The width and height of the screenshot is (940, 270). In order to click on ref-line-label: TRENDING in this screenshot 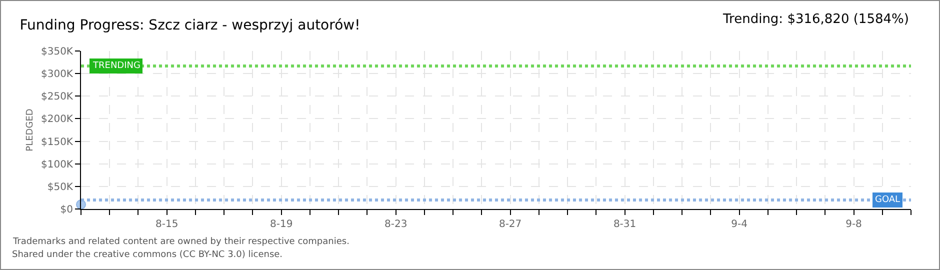, I will do `click(116, 66)`.